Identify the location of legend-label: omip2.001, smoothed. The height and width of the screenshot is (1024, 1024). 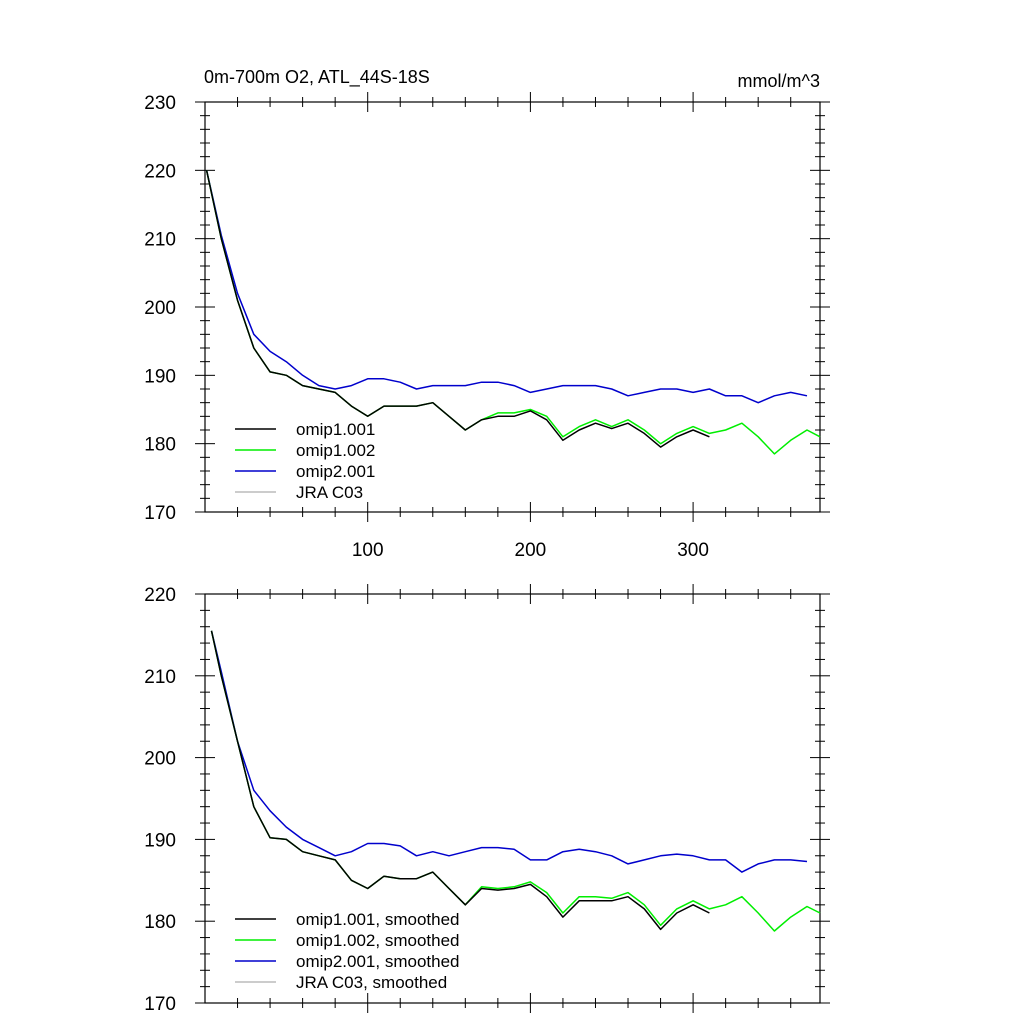
(378, 961).